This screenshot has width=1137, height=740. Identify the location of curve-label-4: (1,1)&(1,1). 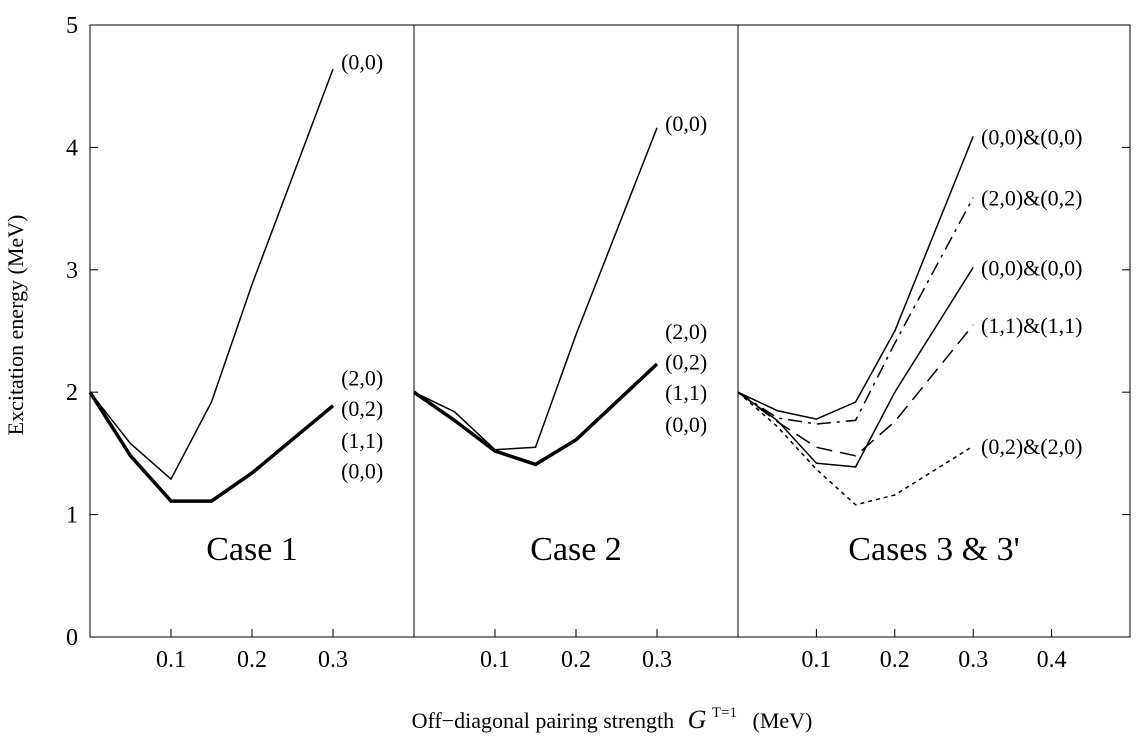
(1031, 325).